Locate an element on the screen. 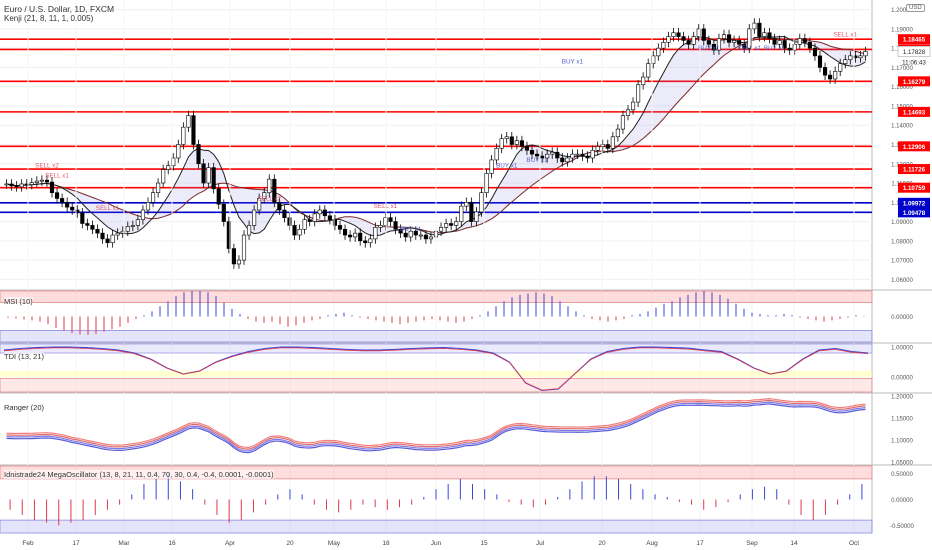 This screenshot has width=932, height=550. ranger-tick-label: 1.15000 is located at coordinates (902, 420).